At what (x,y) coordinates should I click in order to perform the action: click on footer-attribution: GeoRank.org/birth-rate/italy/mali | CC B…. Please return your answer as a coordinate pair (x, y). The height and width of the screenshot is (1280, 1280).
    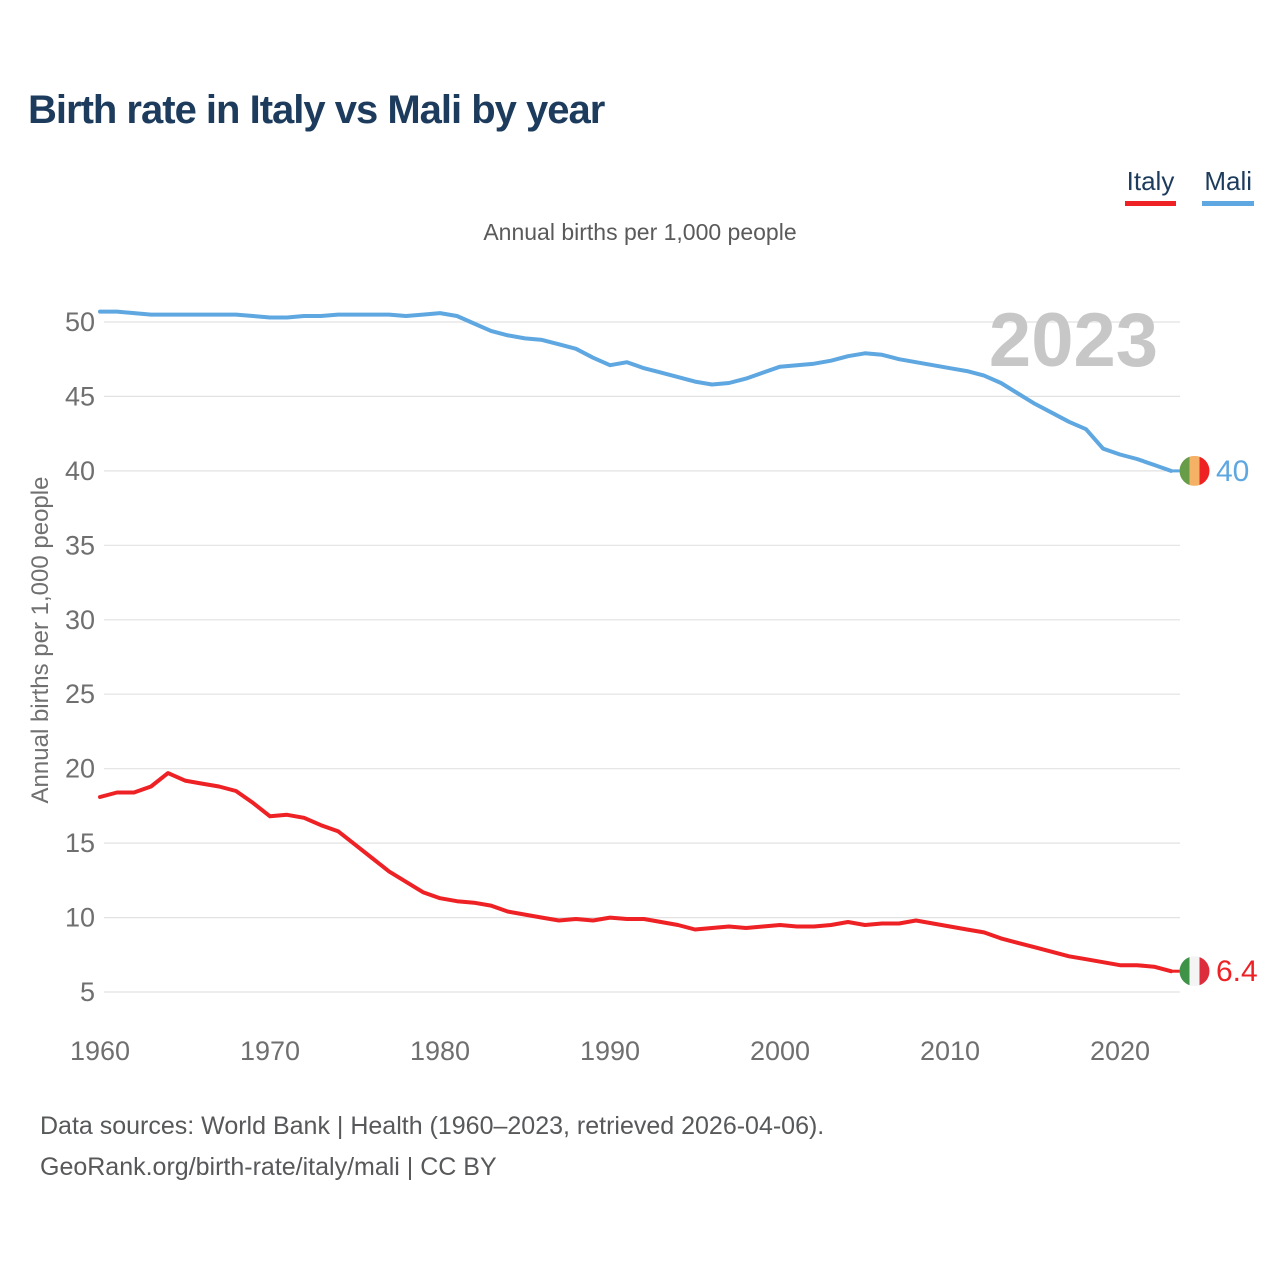
    Looking at the image, I should click on (268, 1167).